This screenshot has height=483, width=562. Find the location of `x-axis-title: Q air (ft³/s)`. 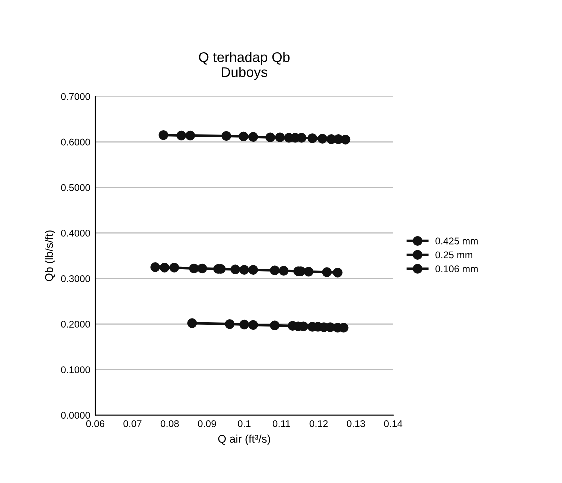

x-axis-title: Q air (ft³/s) is located at coordinates (244, 440).